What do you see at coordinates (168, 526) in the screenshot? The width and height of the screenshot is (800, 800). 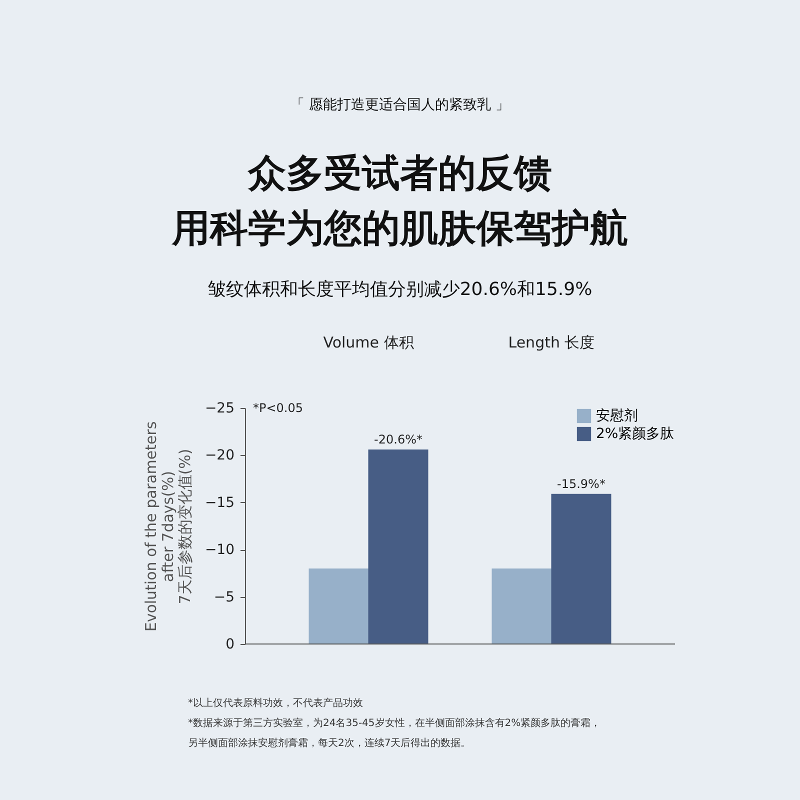 I see `y-axis-title: Evolution of the parameters after 7days(%) 7天后参数的变化值(%)` at bounding box center [168, 526].